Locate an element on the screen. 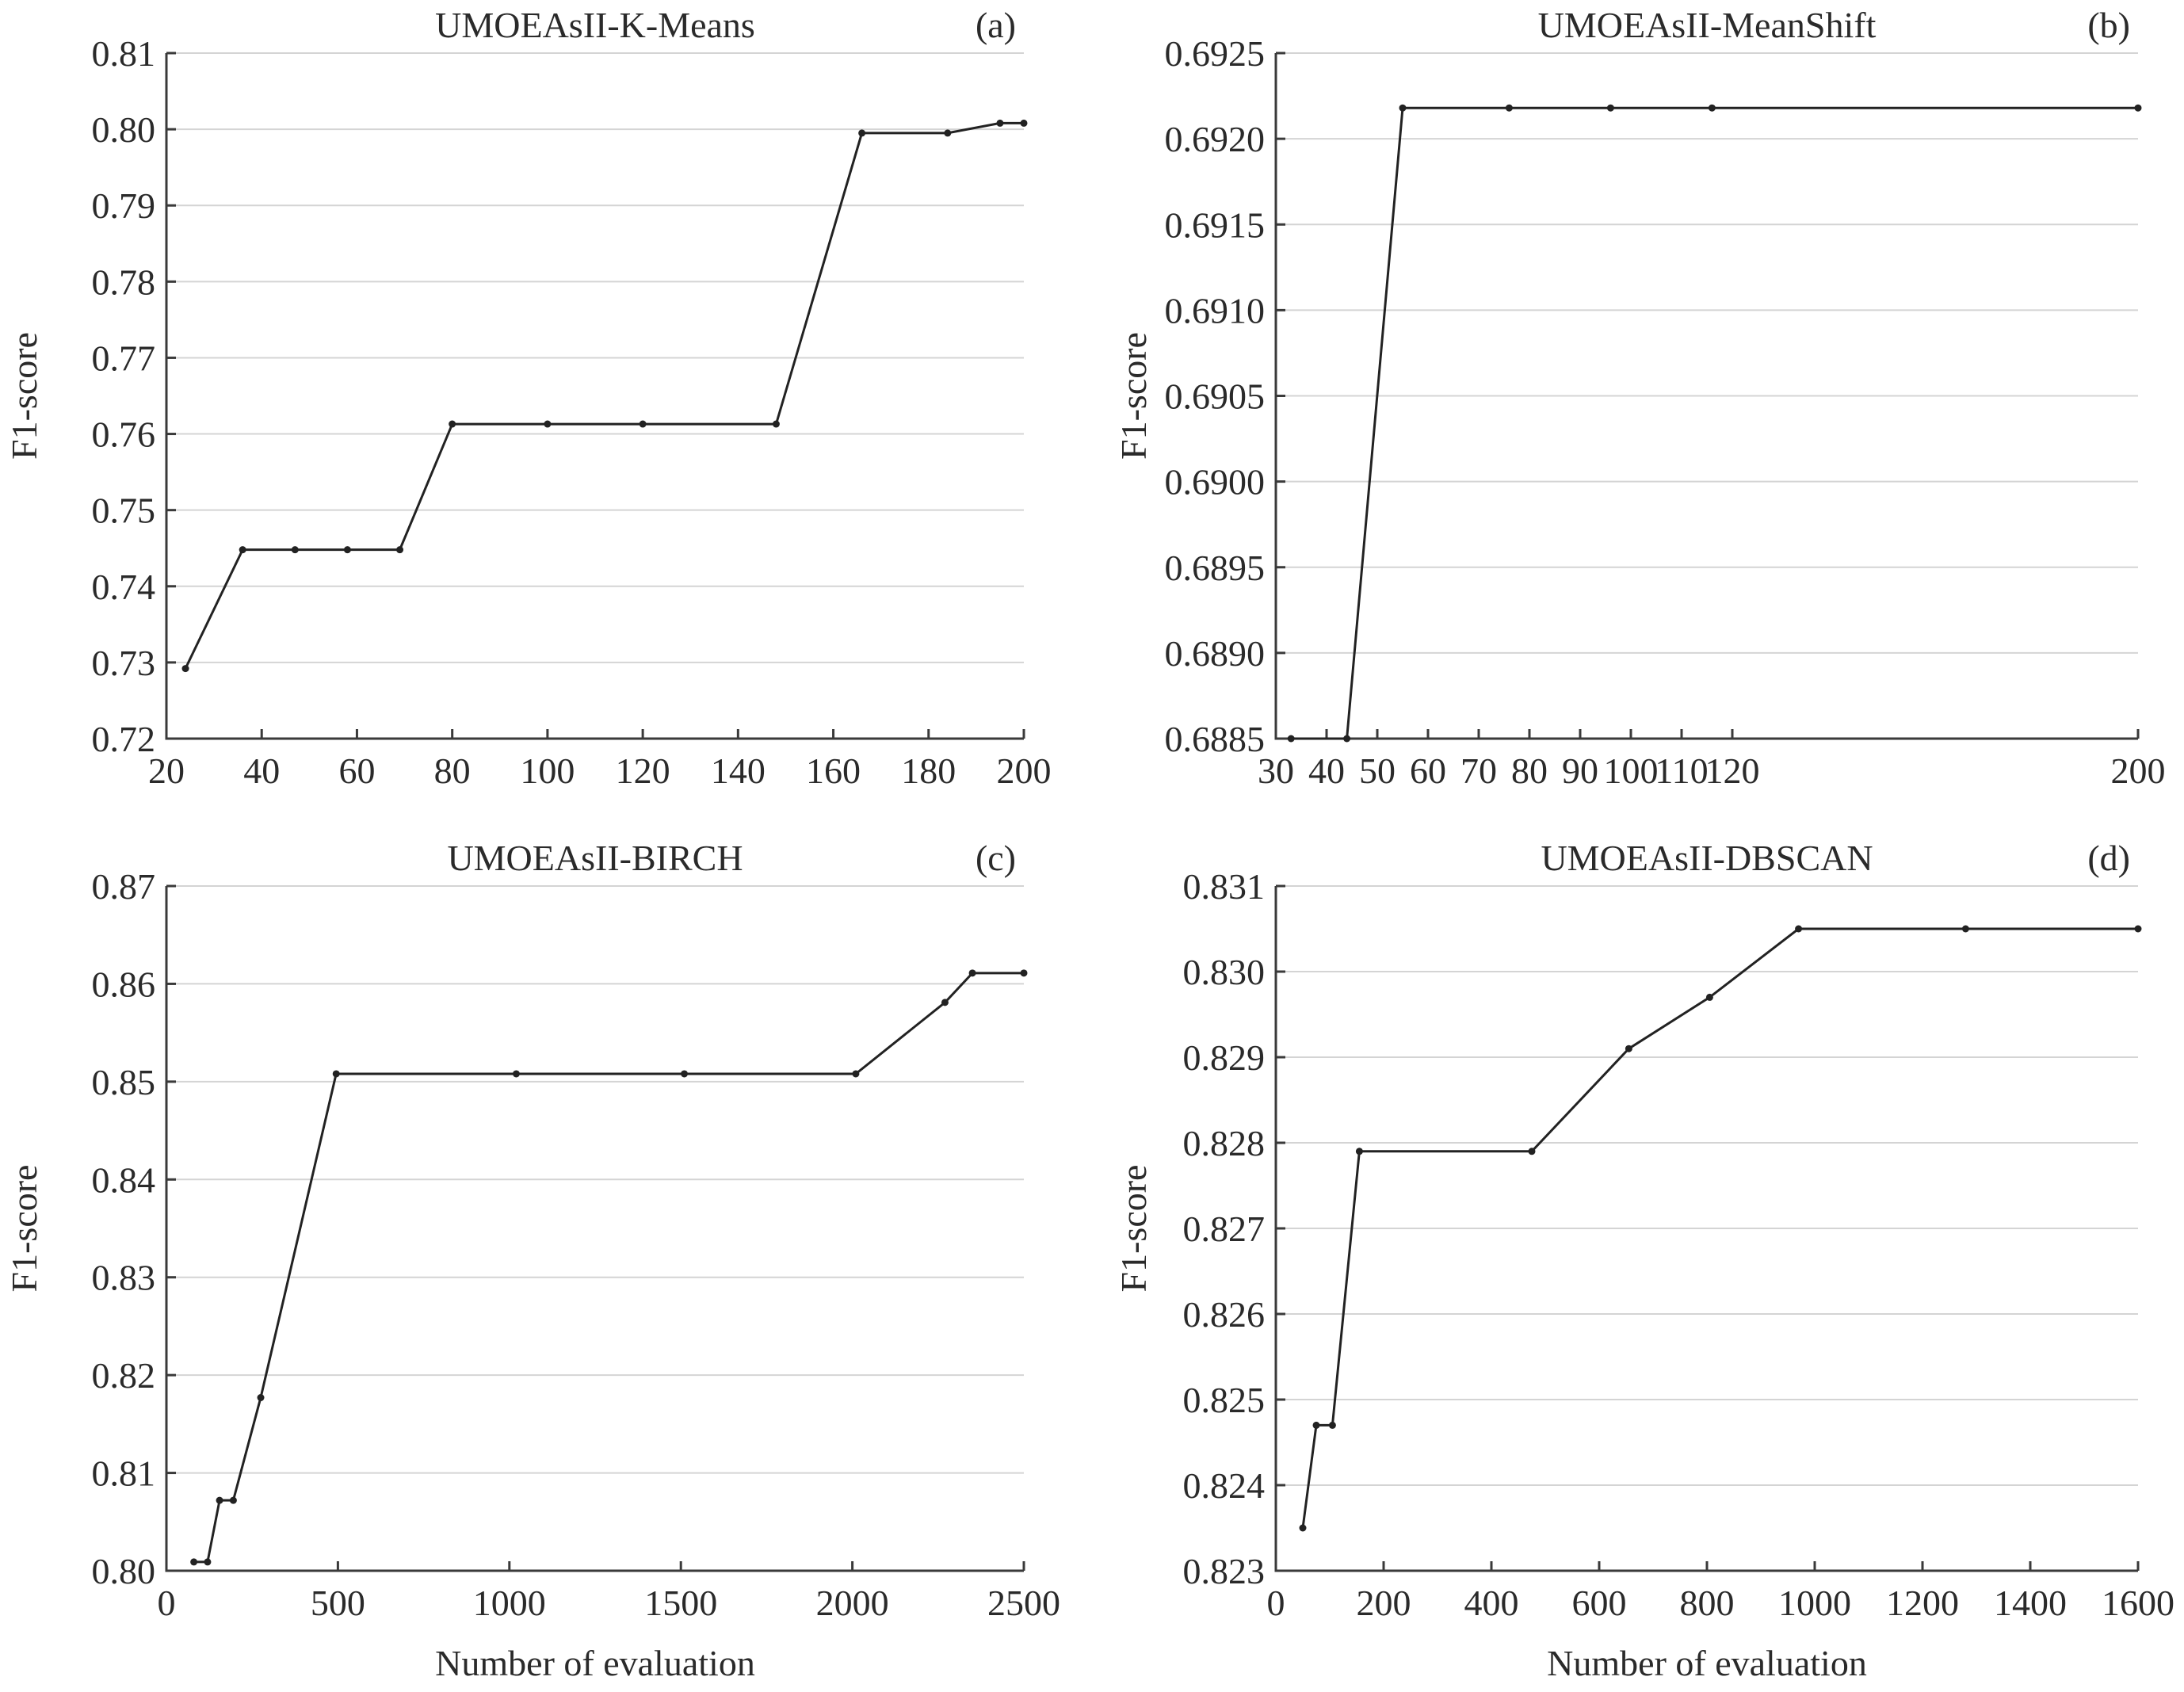 This screenshot has height=1692, width=2184. y-tick-label: 0.6890 is located at coordinates (1215, 653).